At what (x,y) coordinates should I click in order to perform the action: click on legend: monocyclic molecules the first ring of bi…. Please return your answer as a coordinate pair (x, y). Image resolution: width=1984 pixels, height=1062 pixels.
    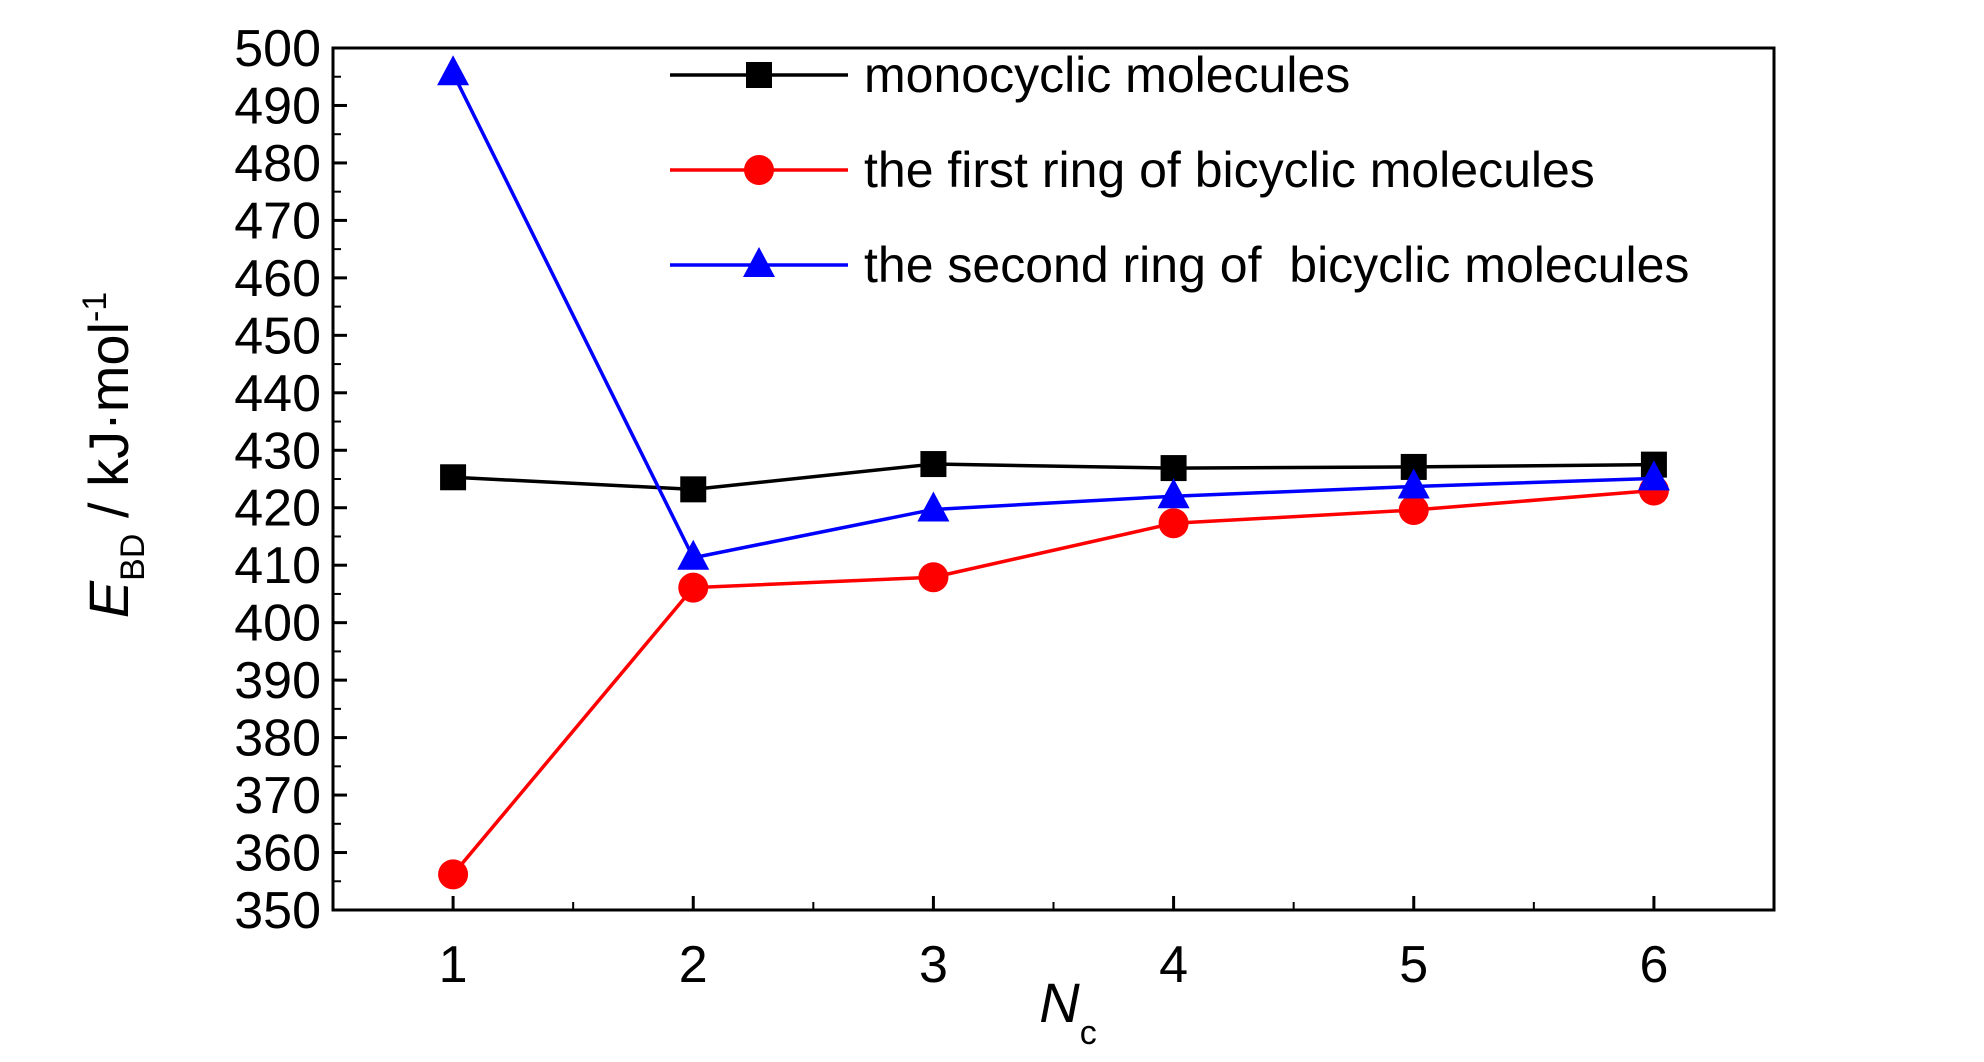
    Looking at the image, I should click on (1179, 170).